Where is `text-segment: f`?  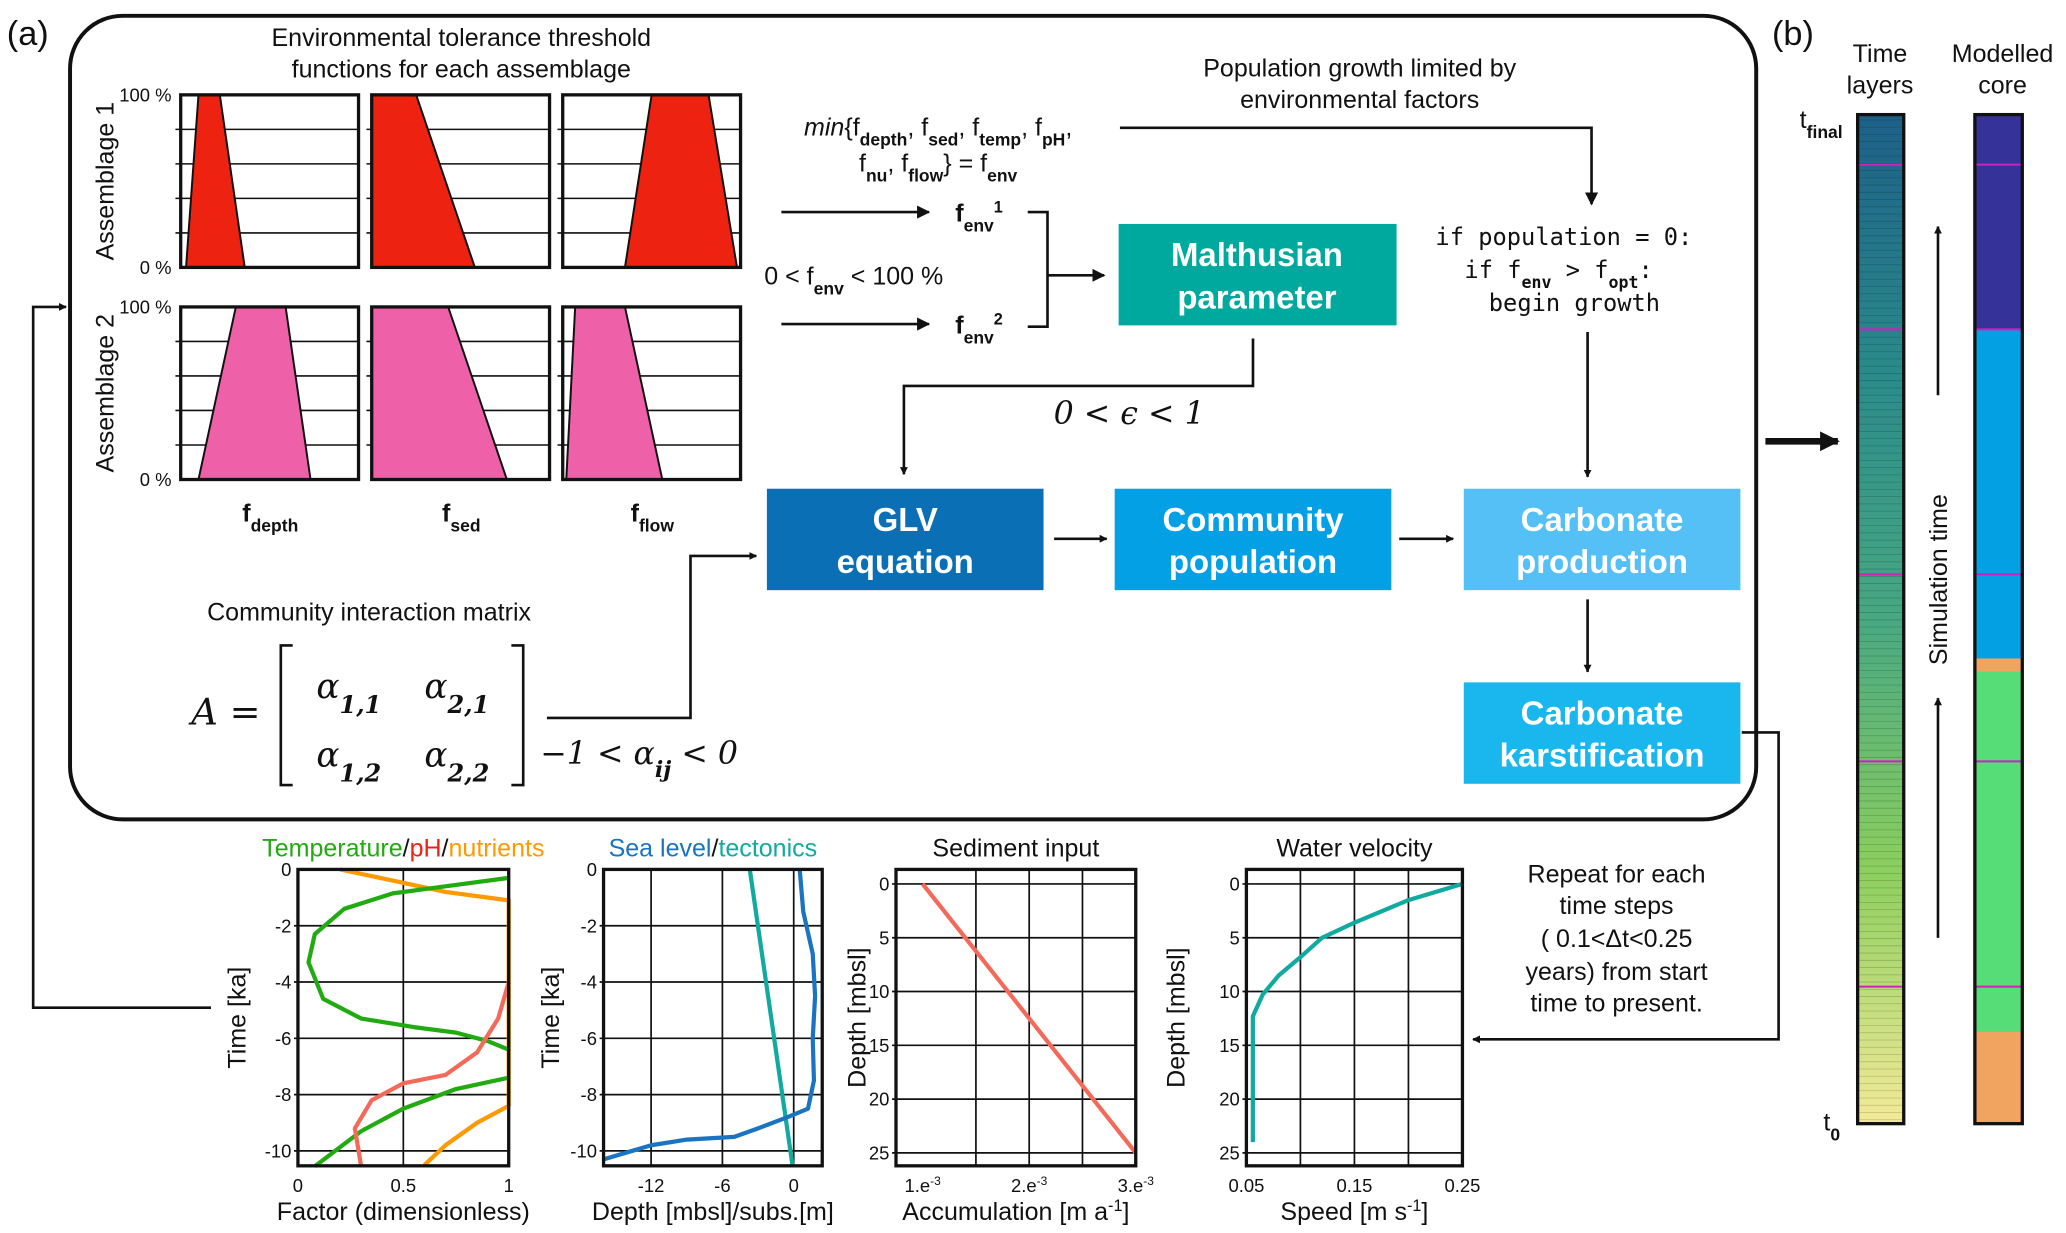
text-segment: f is located at coordinates (446, 514).